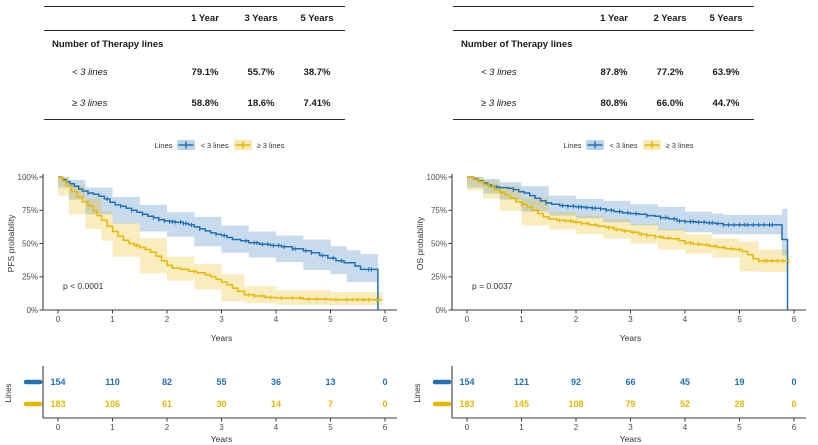 Image resolution: width=818 pixels, height=445 pixels. I want to click on km-curve, so click(628, 219).